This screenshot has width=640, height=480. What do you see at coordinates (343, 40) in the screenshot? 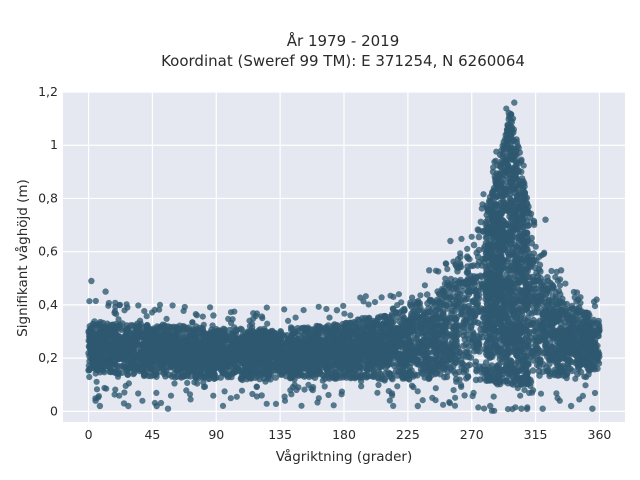
I see `chart-title-line-1: År 1979 - 2019` at bounding box center [343, 40].